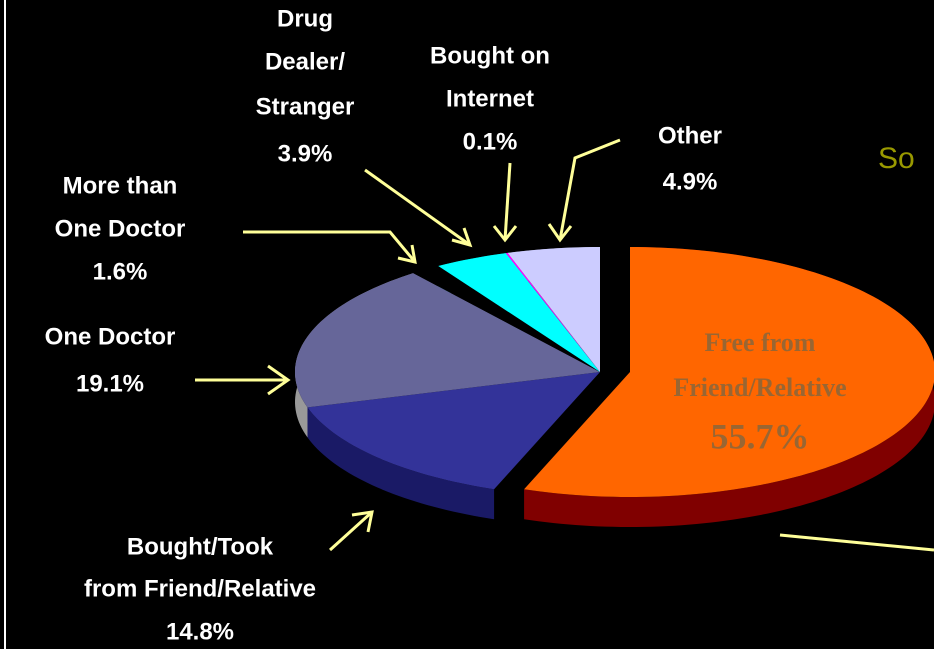 The height and width of the screenshot is (649, 934). Describe the element at coordinates (305, 106) in the screenshot. I see `slice-label: Stranger` at that location.